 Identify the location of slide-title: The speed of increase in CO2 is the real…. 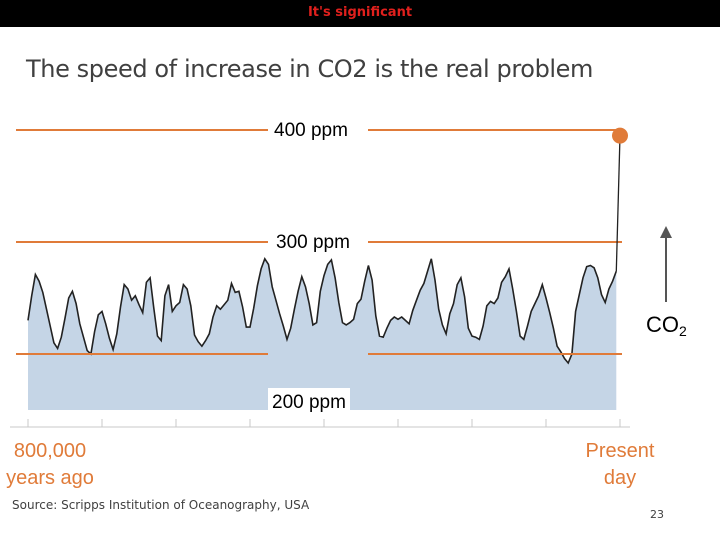
(310, 69).